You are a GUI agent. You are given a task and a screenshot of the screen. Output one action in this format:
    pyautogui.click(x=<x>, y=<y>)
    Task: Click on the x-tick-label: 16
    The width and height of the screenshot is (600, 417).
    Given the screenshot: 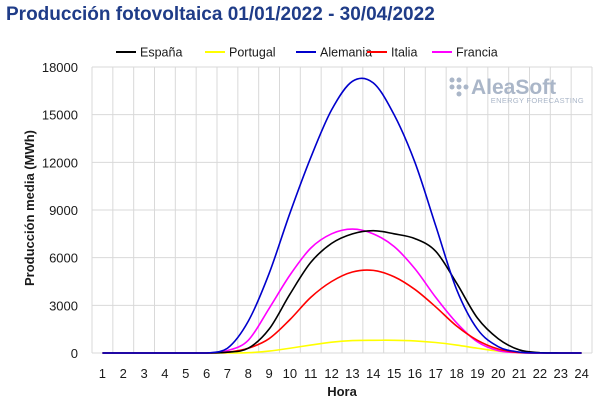 What is the action you would take?
    pyautogui.click(x=415, y=373)
    